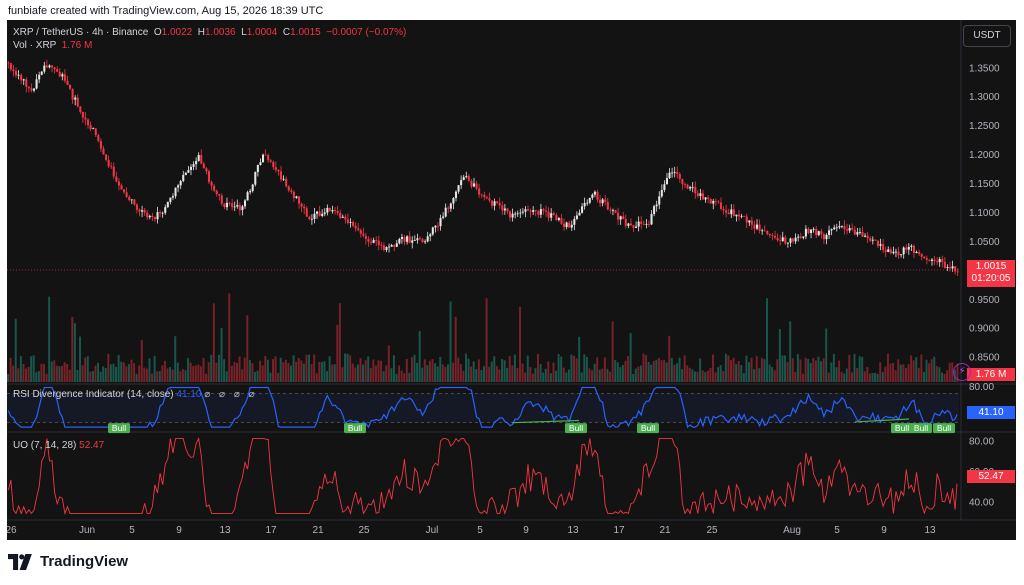 This screenshot has height=585, width=1024. What do you see at coordinates (225, 530) in the screenshot?
I see `time-tick-label: 13` at bounding box center [225, 530].